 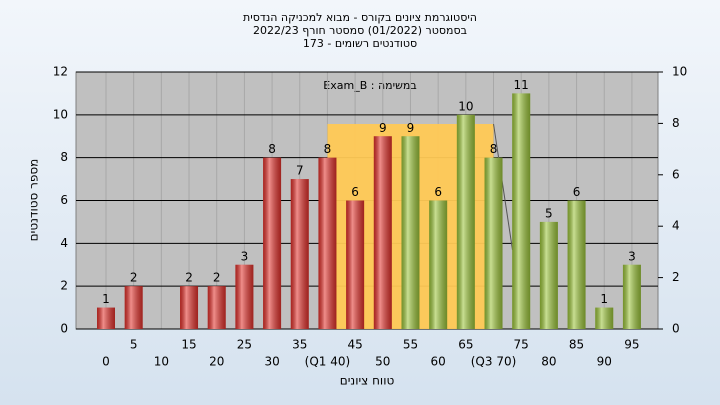 I want to click on x-tick-label: 75, so click(x=521, y=345).